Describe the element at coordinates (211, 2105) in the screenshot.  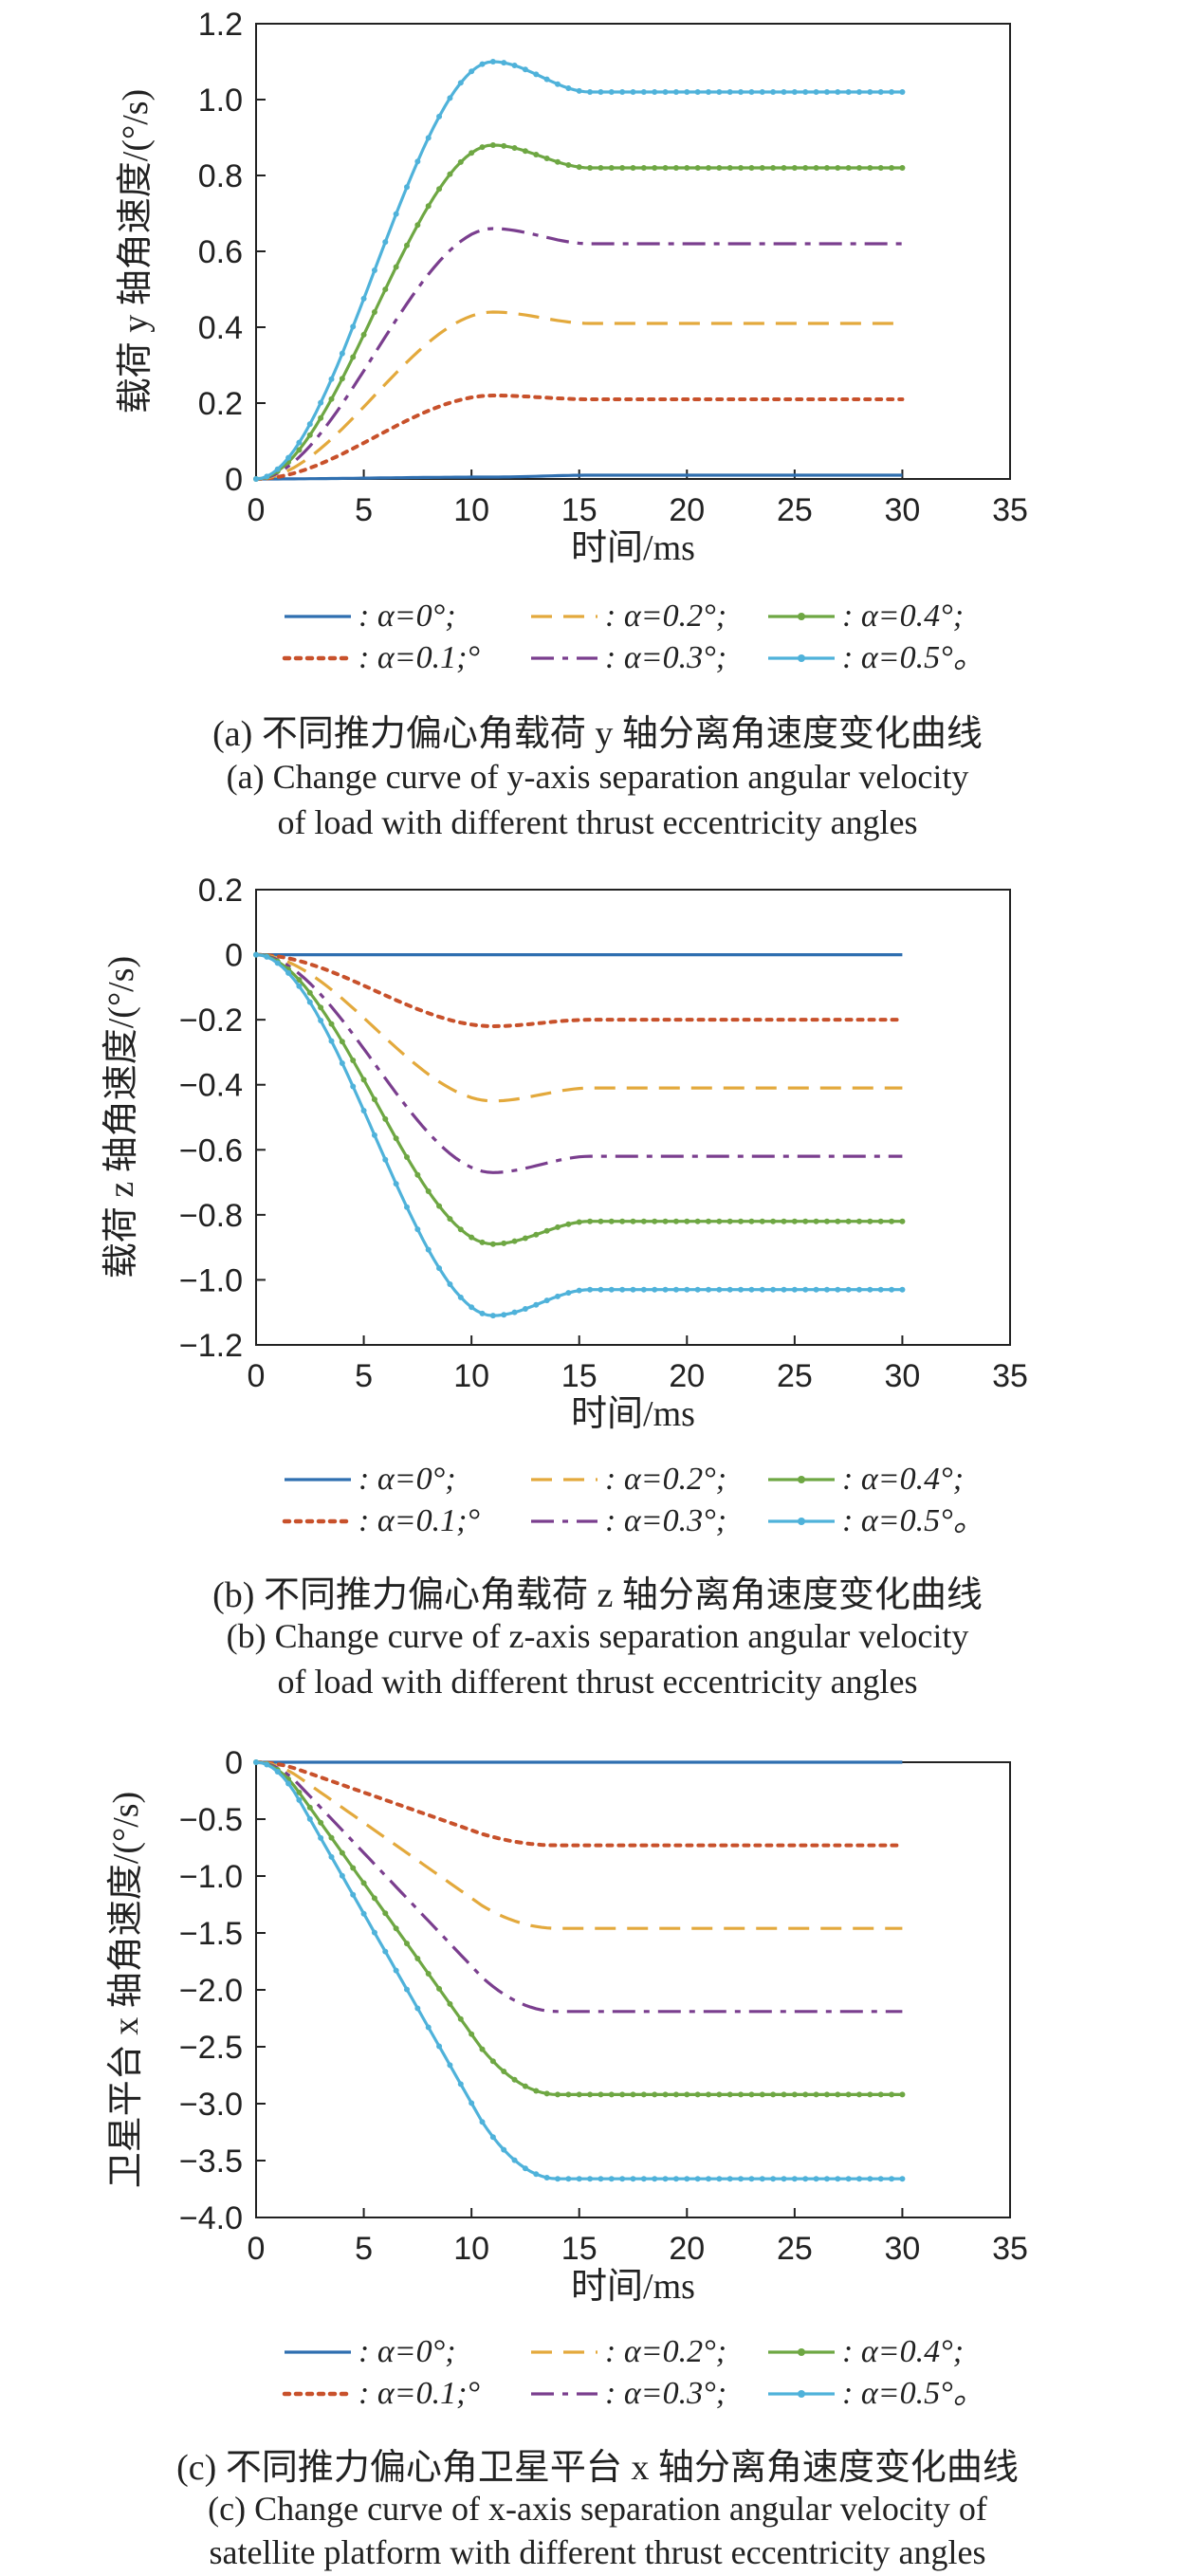
I see `y-tick-label: −3.0` at that location.